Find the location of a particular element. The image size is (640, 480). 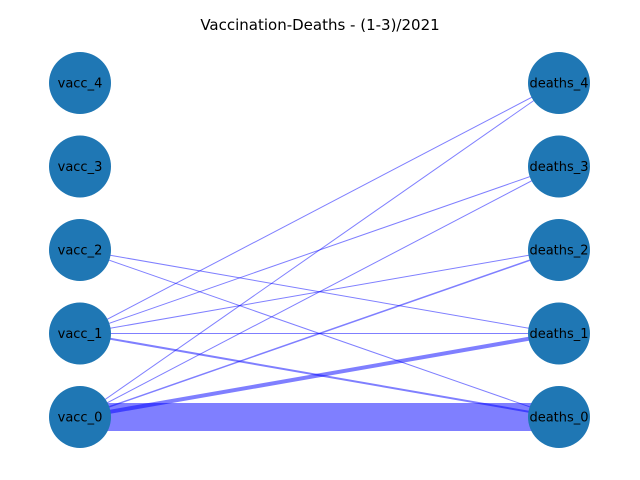

node-label-vacc_3: vacc_3 is located at coordinates (80, 167).